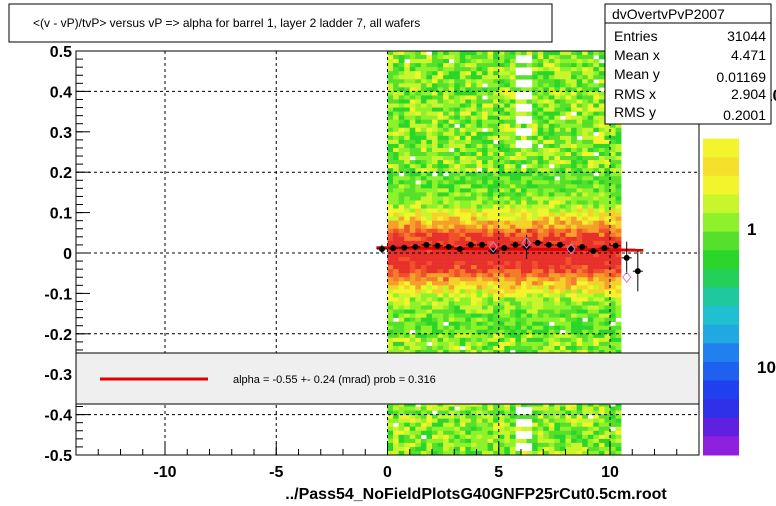 The height and width of the screenshot is (506, 776). What do you see at coordinates (509, 263) in the screenshot?
I see `profile-points` at bounding box center [509, 263].